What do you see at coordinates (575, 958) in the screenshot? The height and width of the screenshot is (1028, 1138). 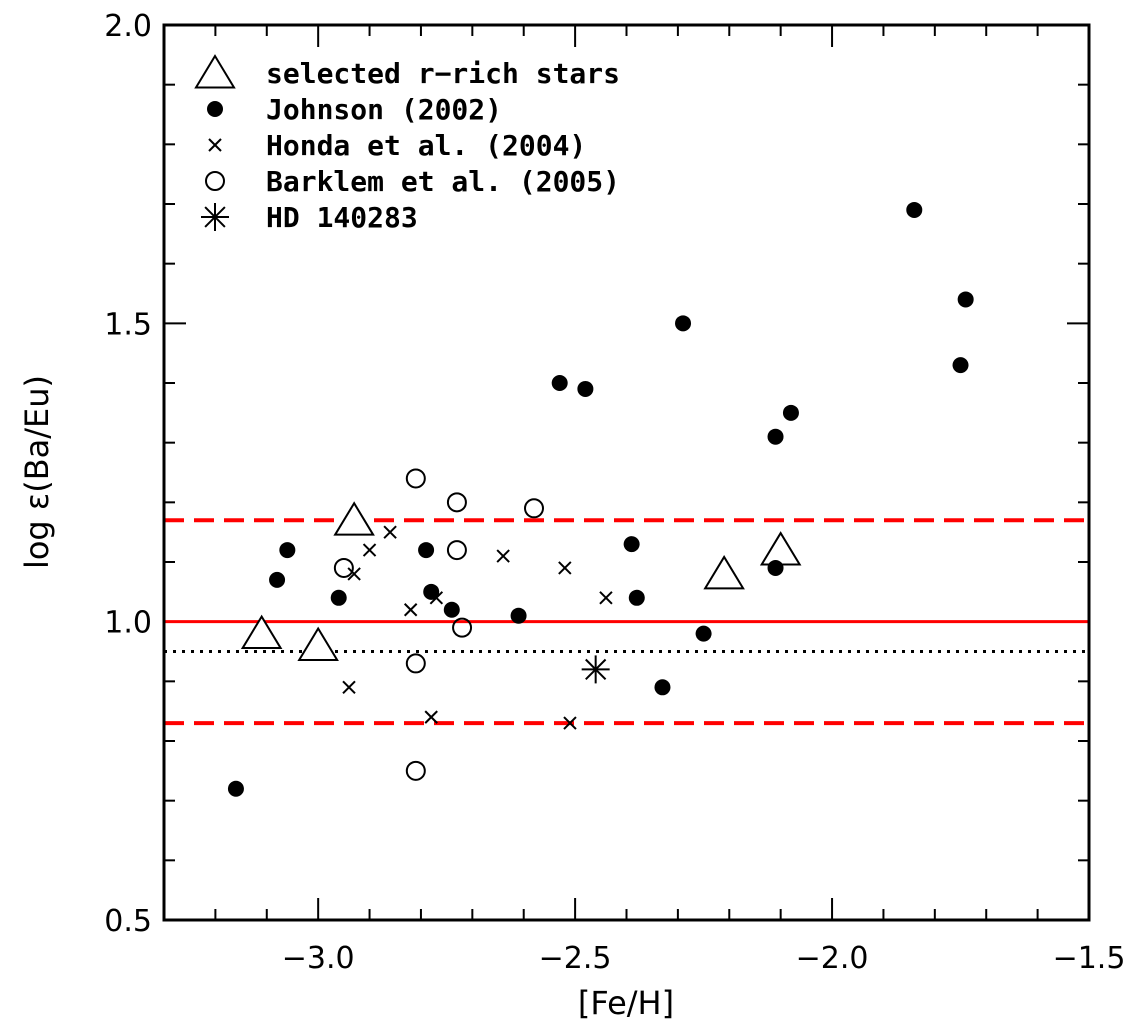 I see `x-tick-label: −2.5` at bounding box center [575, 958].